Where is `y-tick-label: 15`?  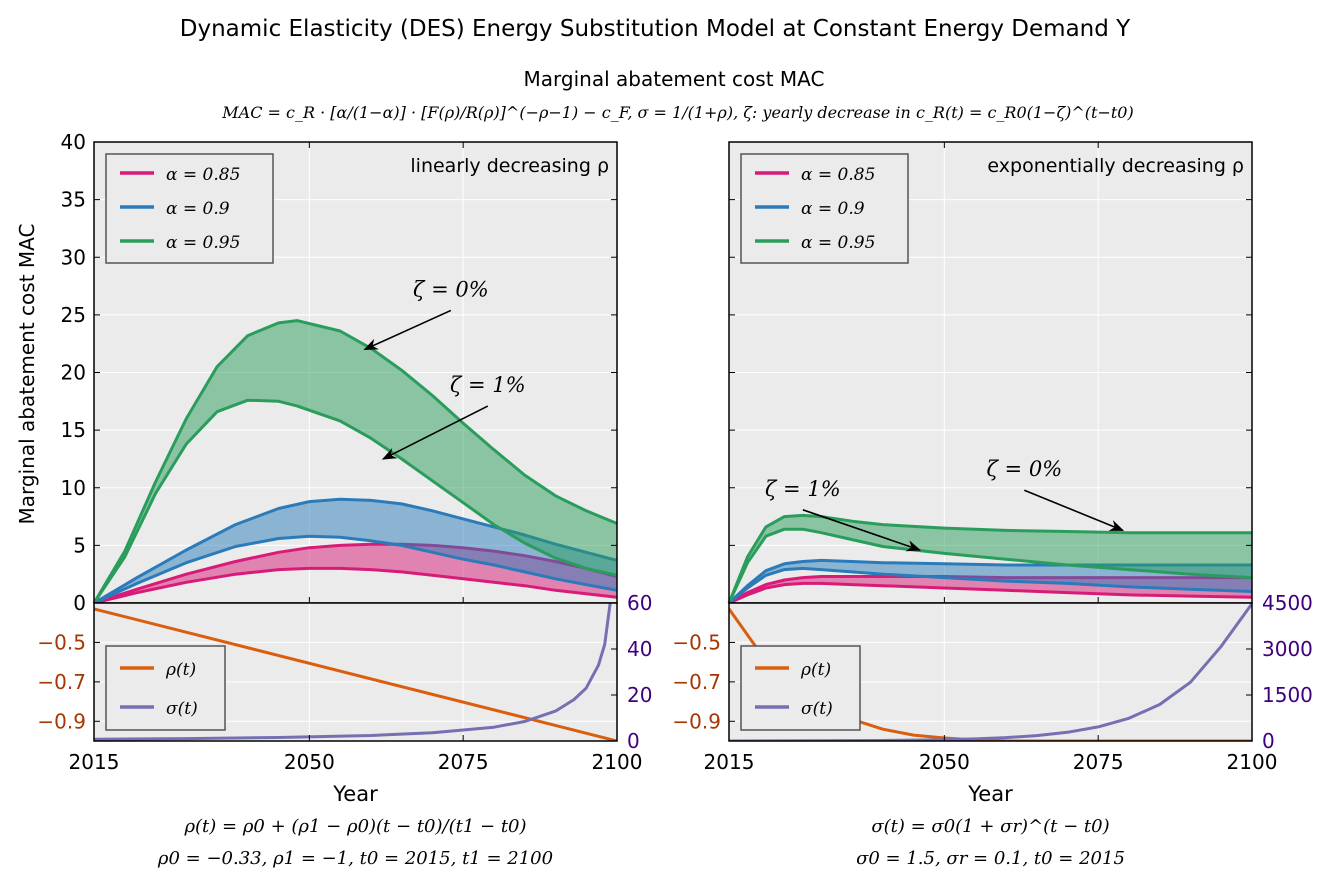
y-tick-label: 15 is located at coordinates (73, 430).